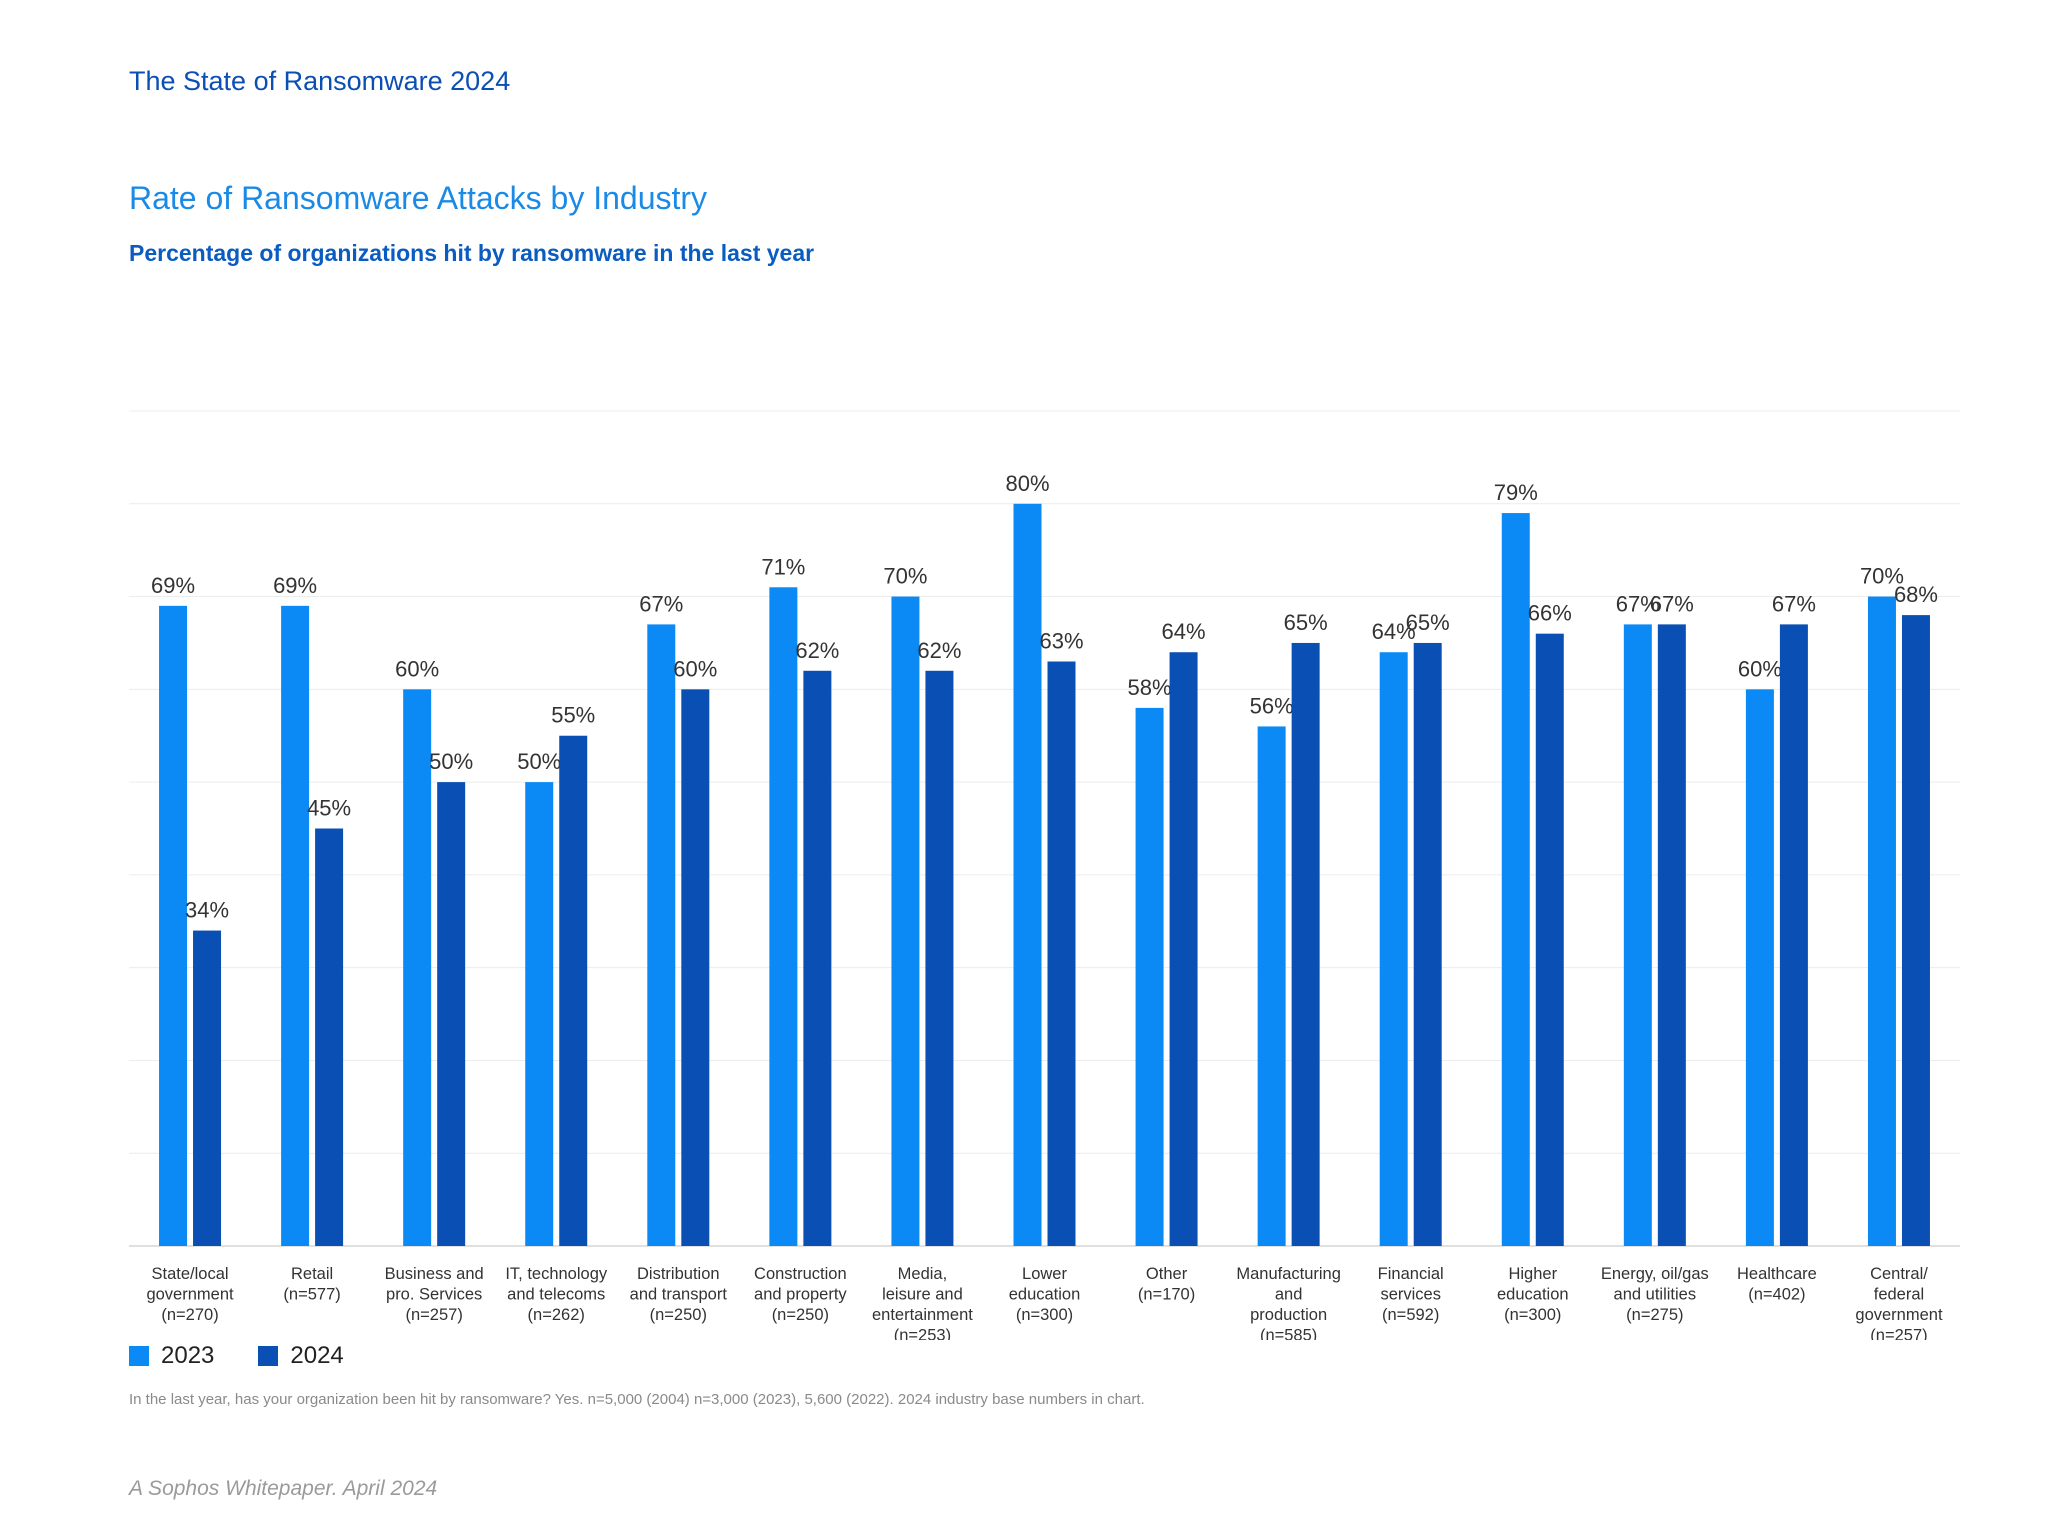 The width and height of the screenshot is (2048, 1536). What do you see at coordinates (1655, 1295) in the screenshot?
I see `category-label: and utilities` at bounding box center [1655, 1295].